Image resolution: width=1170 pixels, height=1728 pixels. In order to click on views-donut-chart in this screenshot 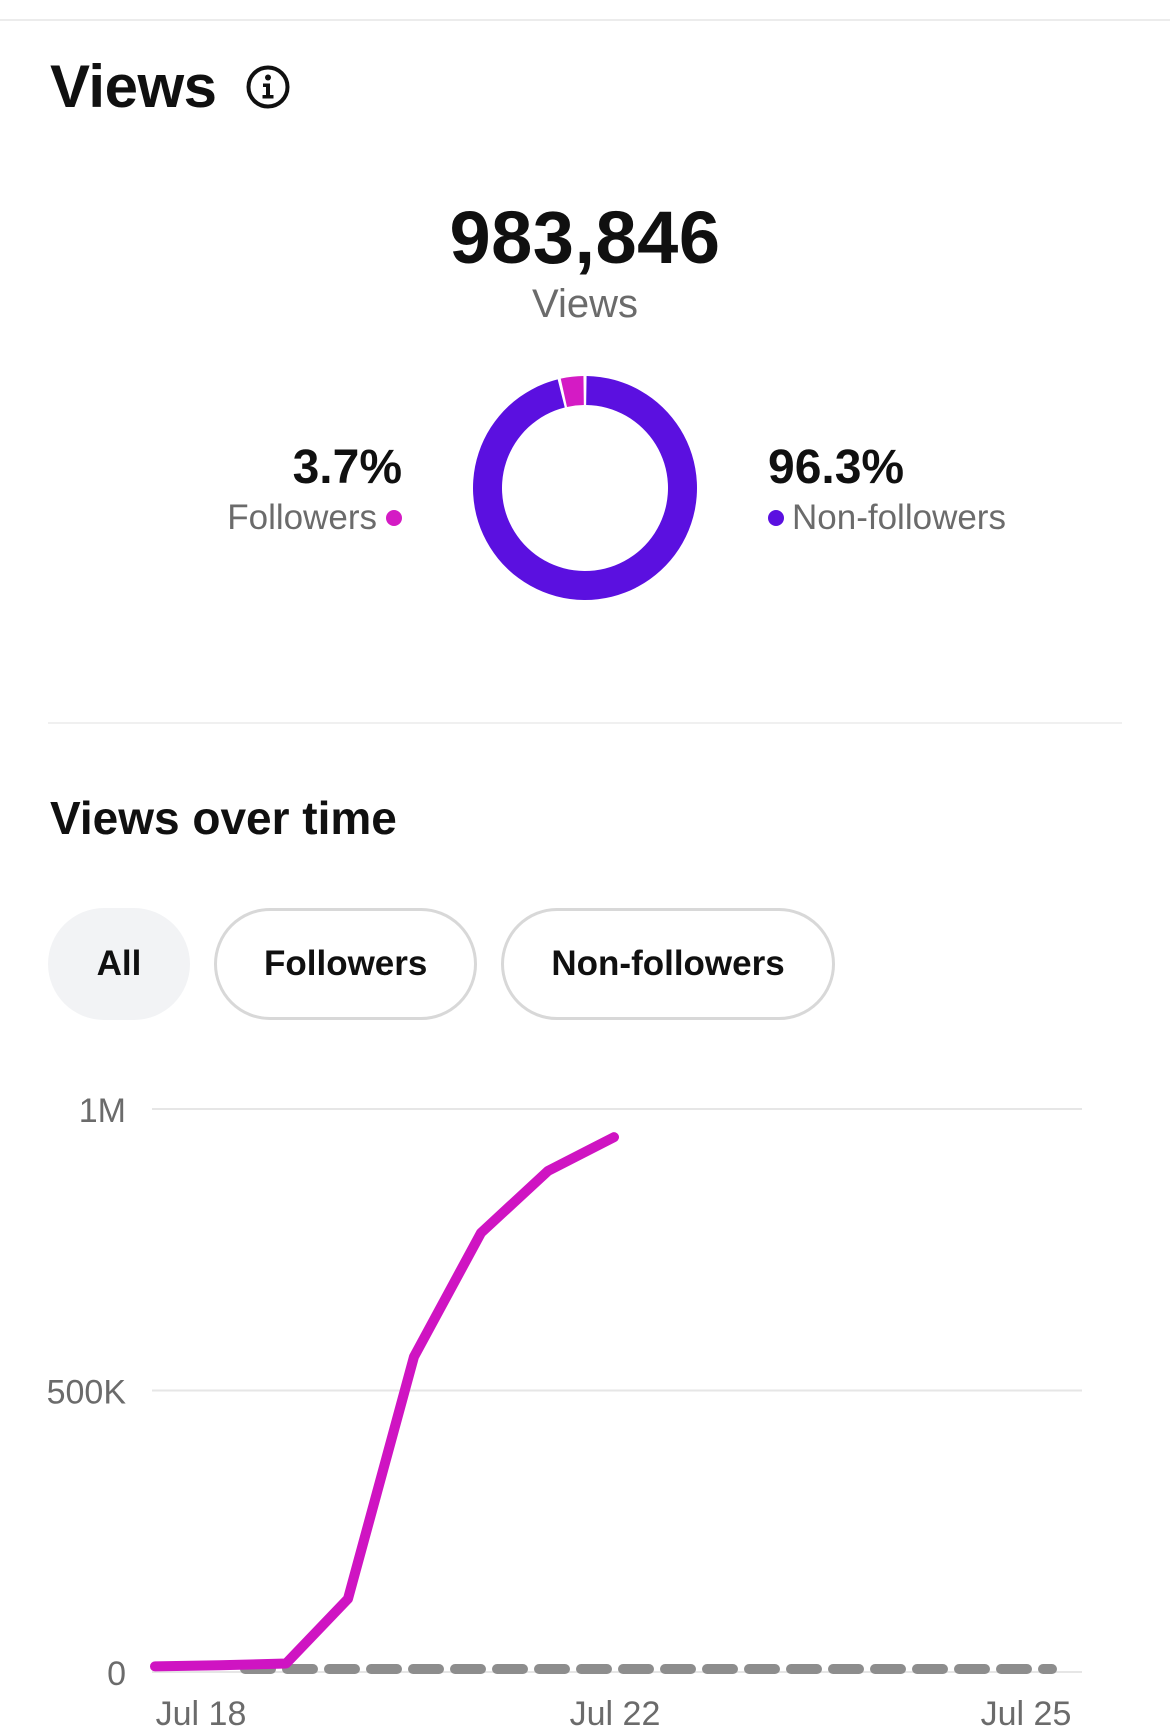, I will do `click(585, 488)`.